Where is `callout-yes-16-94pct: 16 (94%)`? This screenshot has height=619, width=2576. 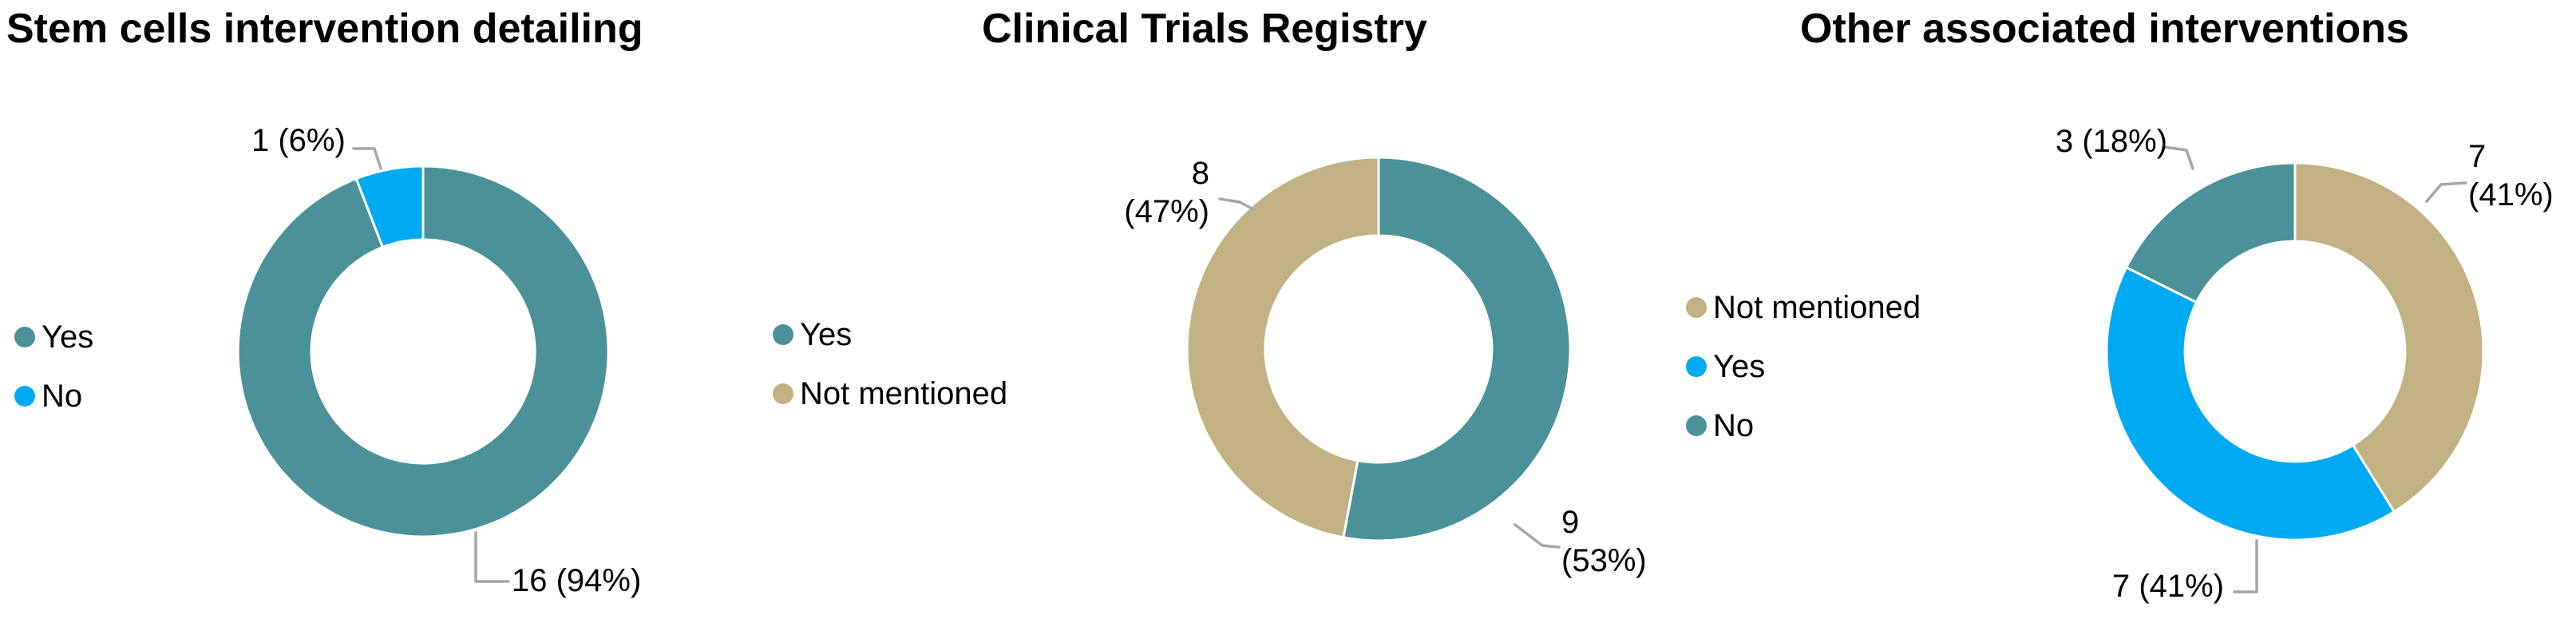 callout-yes-16-94pct: 16 (94%) is located at coordinates (577, 580).